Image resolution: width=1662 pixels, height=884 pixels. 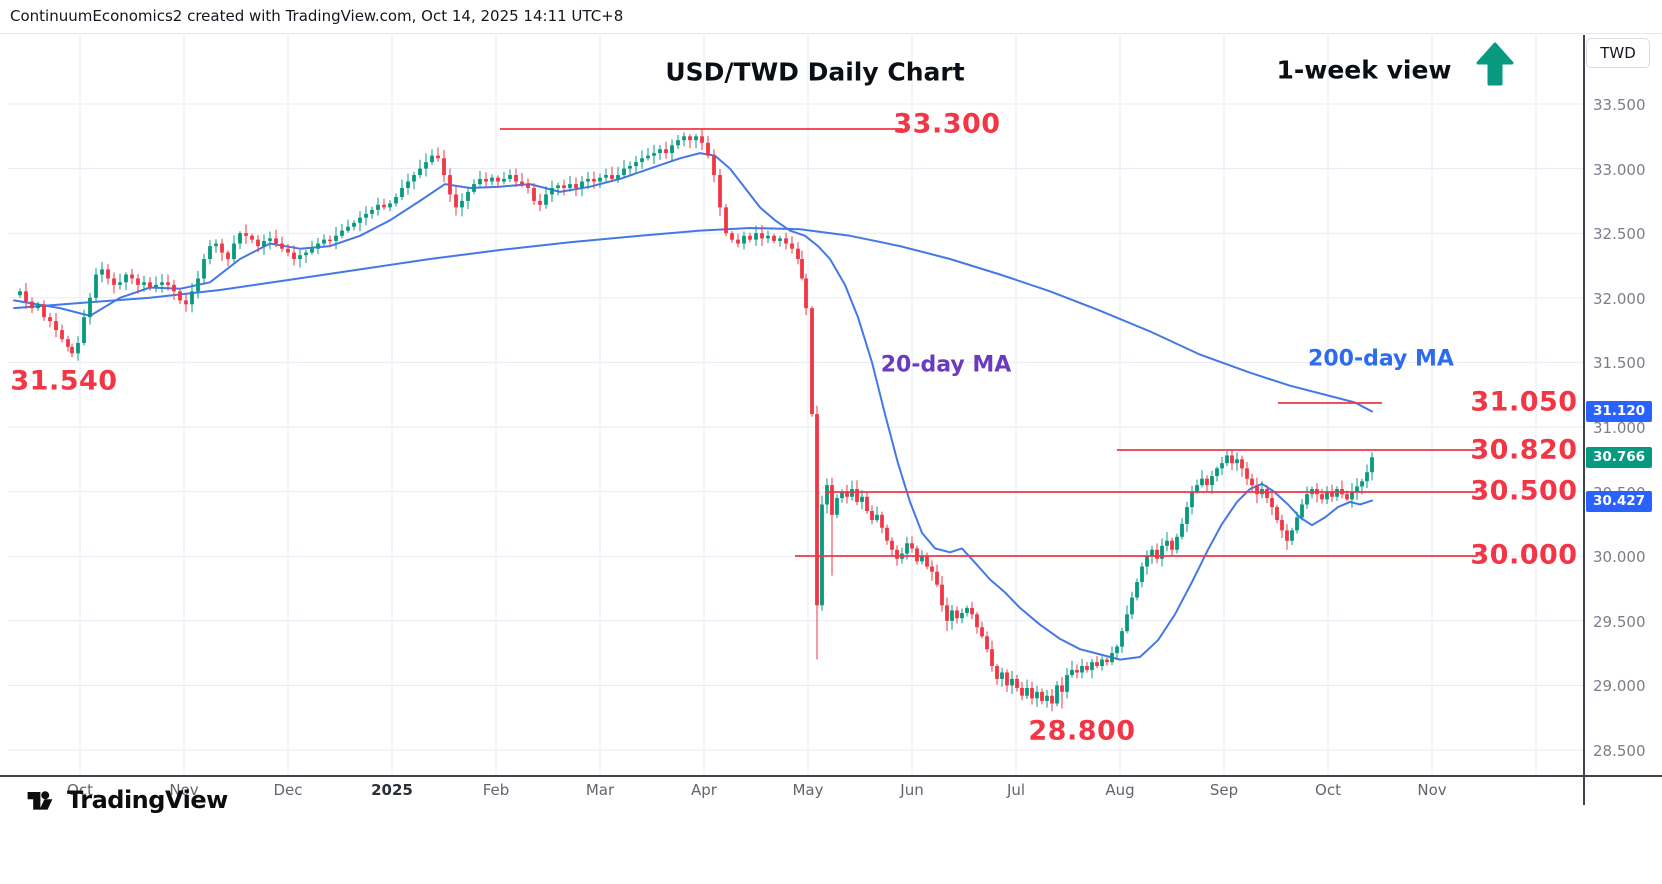 I want to click on price-tick-33.500: 33.500, so click(x=1619, y=105).